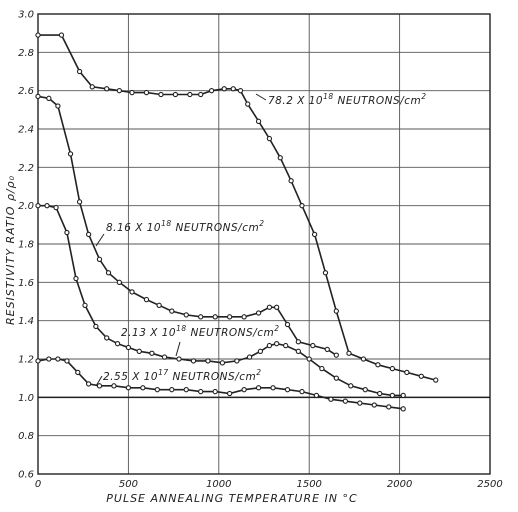  Describe the element at coordinates (26, 360) in the screenshot. I see `y-tick-label: 1.2` at that location.